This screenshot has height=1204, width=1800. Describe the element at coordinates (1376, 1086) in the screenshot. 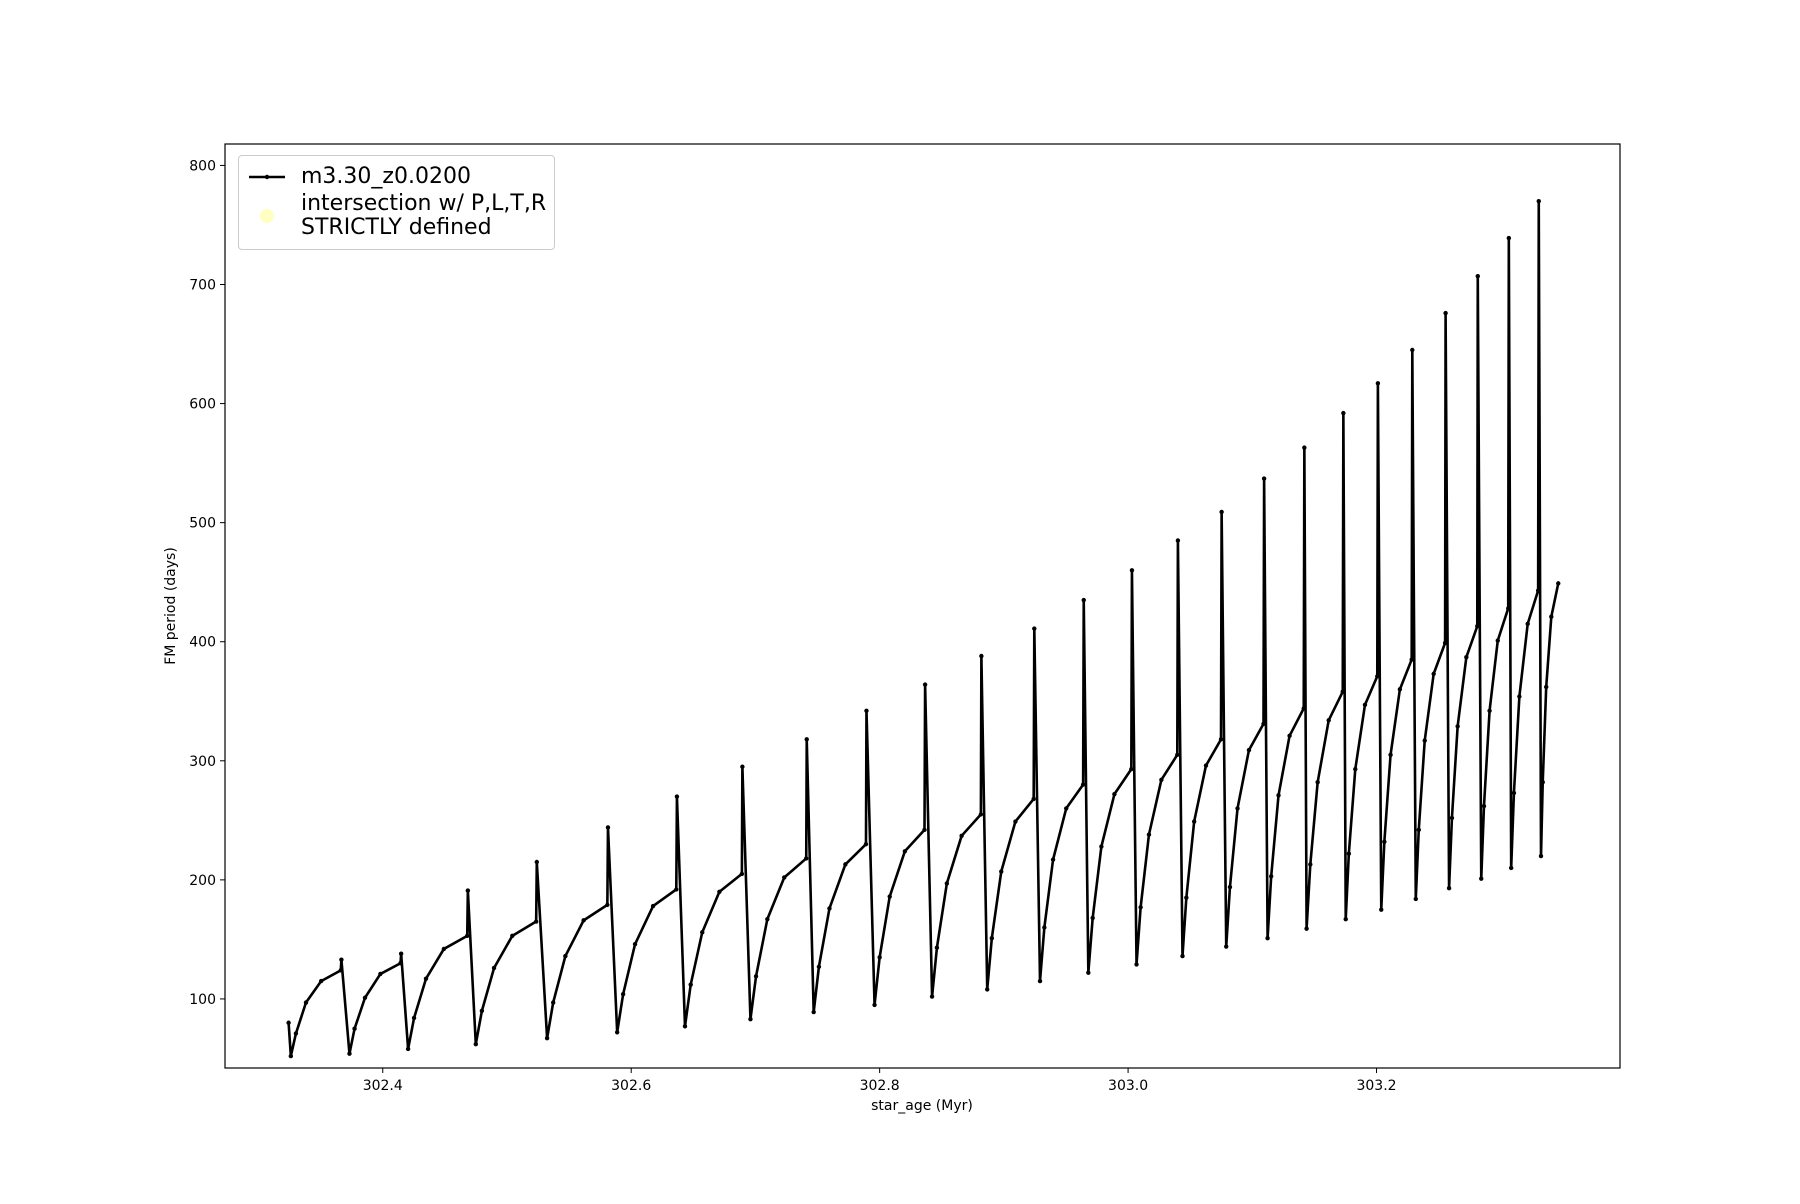

I see `x-tick-label: 303.2` at that location.